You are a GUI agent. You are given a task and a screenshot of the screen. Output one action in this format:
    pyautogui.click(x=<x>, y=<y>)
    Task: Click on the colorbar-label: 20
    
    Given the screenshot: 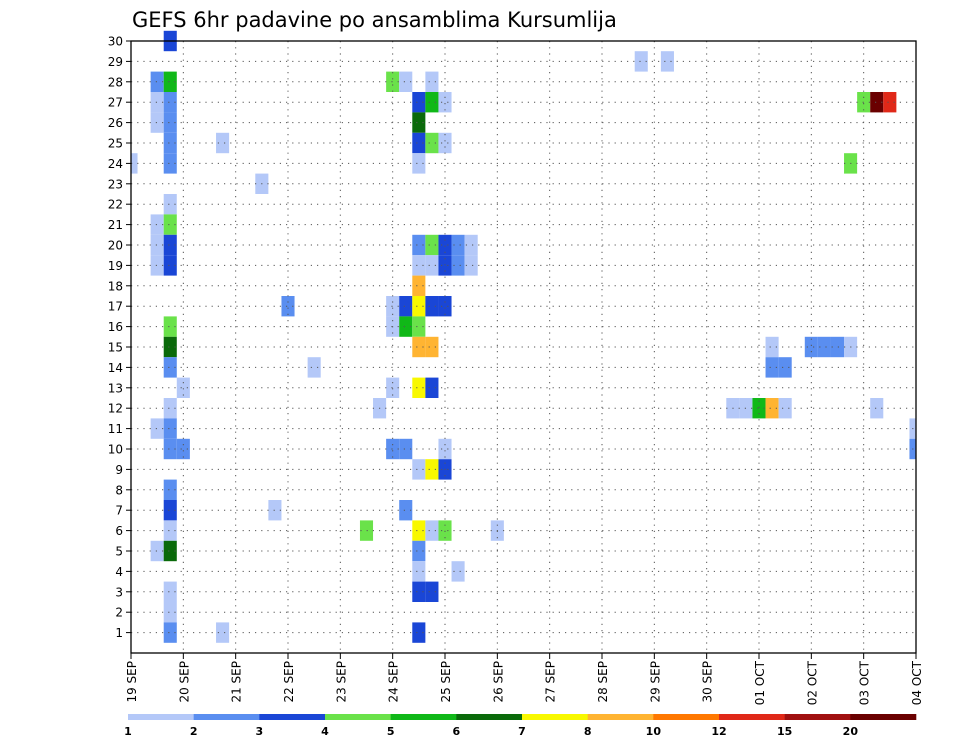 What is the action you would take?
    pyautogui.click(x=851, y=731)
    